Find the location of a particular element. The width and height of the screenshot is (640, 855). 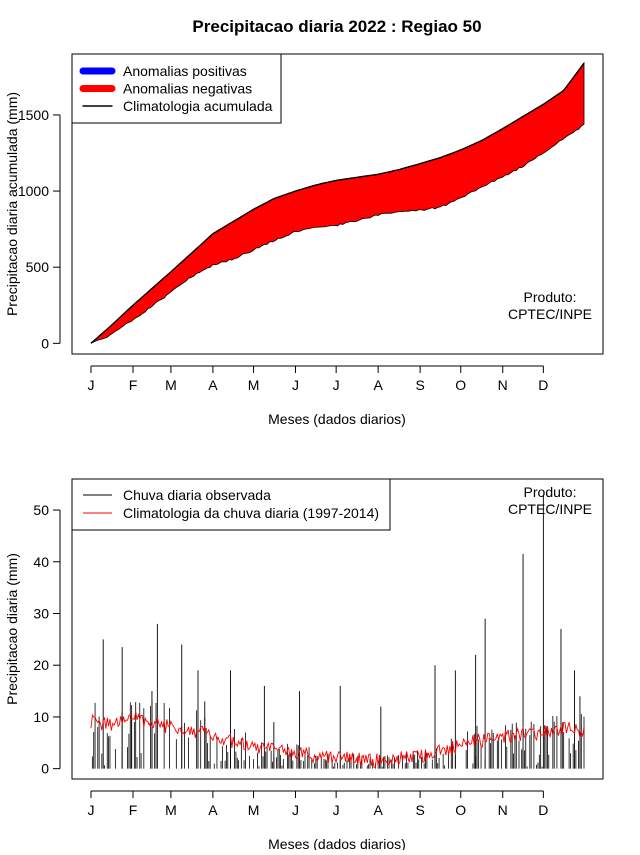

y-tick-label: 500 is located at coordinates (38, 267).